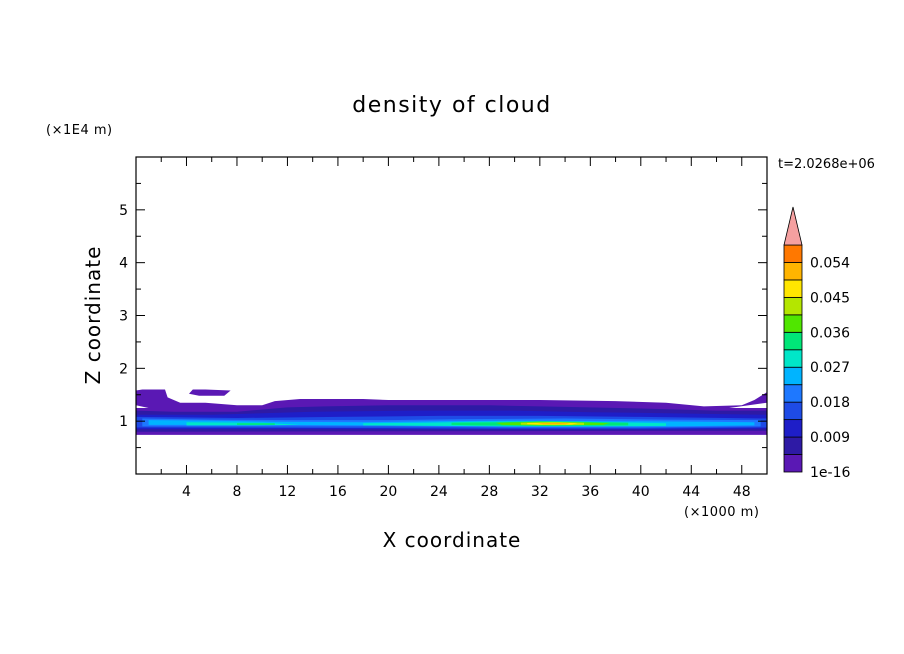  I want to click on x-axis-label: X coordinate, so click(452, 540).